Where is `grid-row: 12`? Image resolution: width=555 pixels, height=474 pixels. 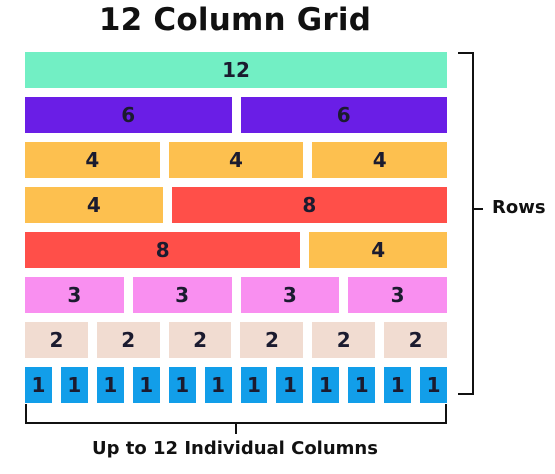
grid-row: 12 is located at coordinates (236, 70).